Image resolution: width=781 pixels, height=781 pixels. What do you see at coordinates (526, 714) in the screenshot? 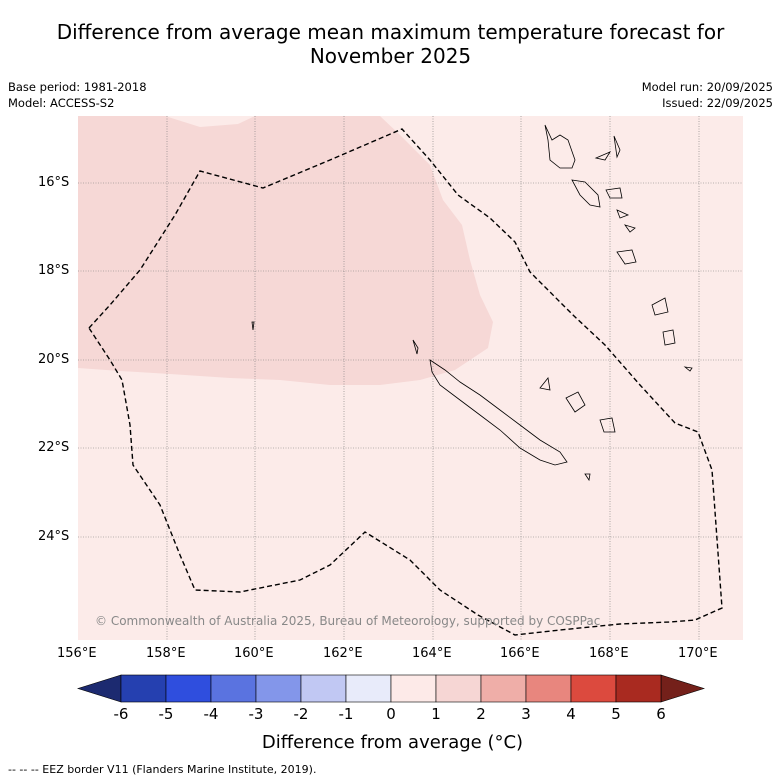
I see `colorbar-tick-label: 3` at bounding box center [526, 714].